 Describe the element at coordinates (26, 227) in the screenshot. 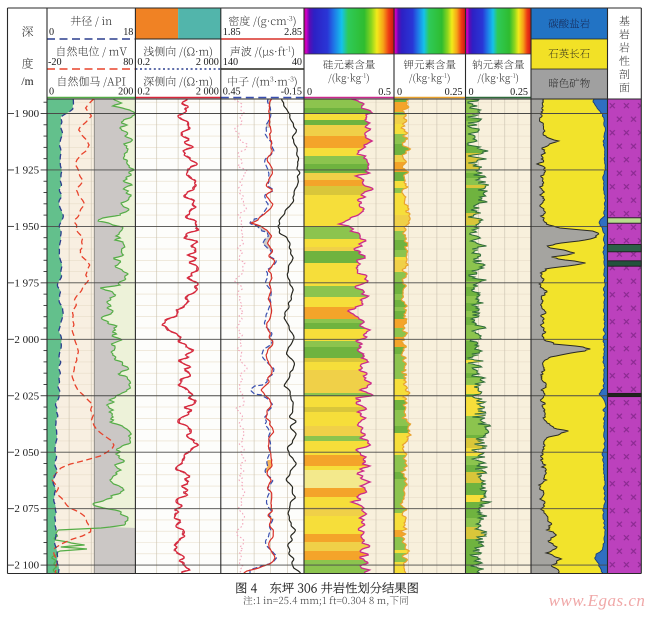

I see `svg-text: 1 950` at that location.